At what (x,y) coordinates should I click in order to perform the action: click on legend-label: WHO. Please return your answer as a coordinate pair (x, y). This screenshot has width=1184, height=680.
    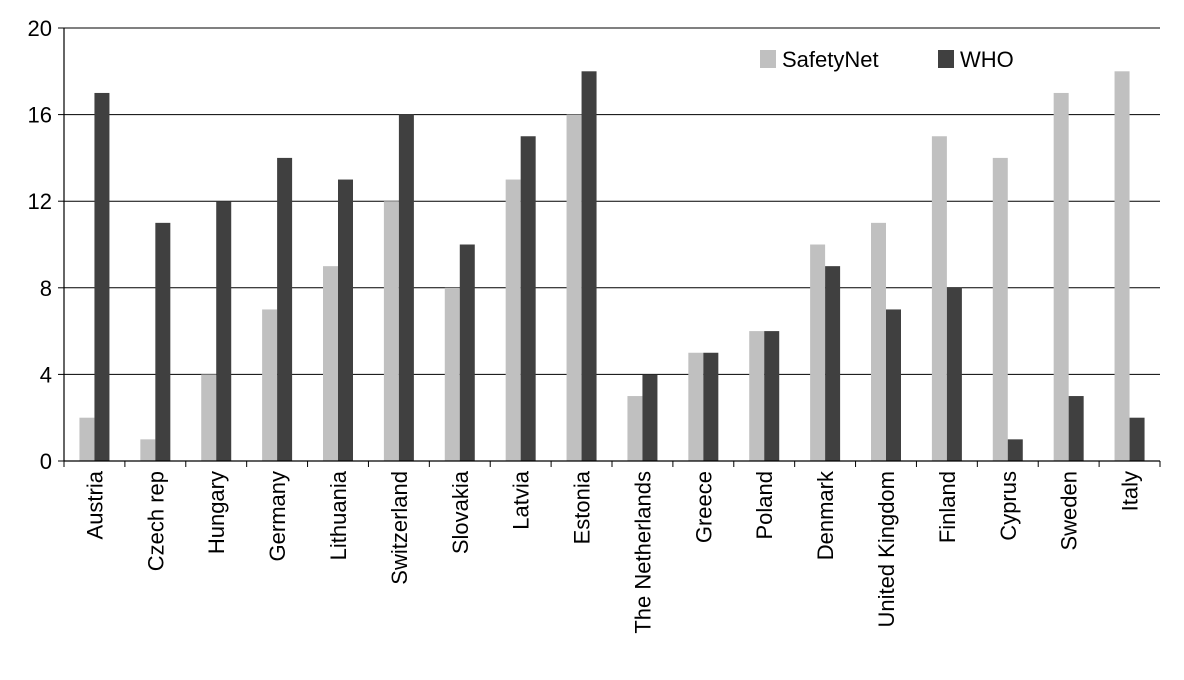
    Looking at the image, I should click on (987, 59).